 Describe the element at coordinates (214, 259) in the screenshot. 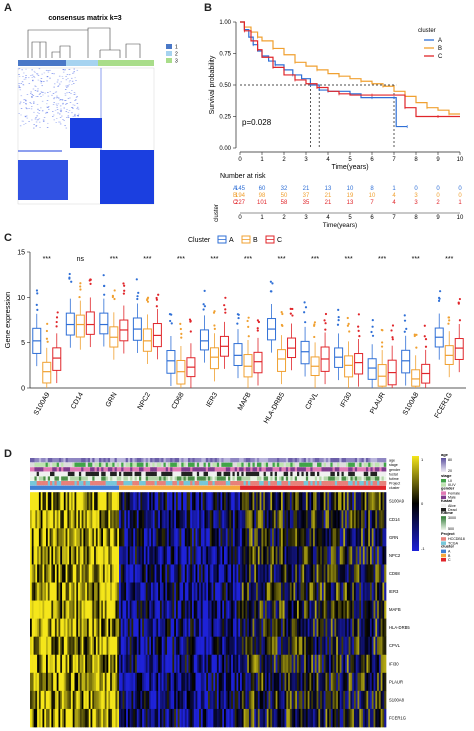

I see `significance-label: ***` at that location.